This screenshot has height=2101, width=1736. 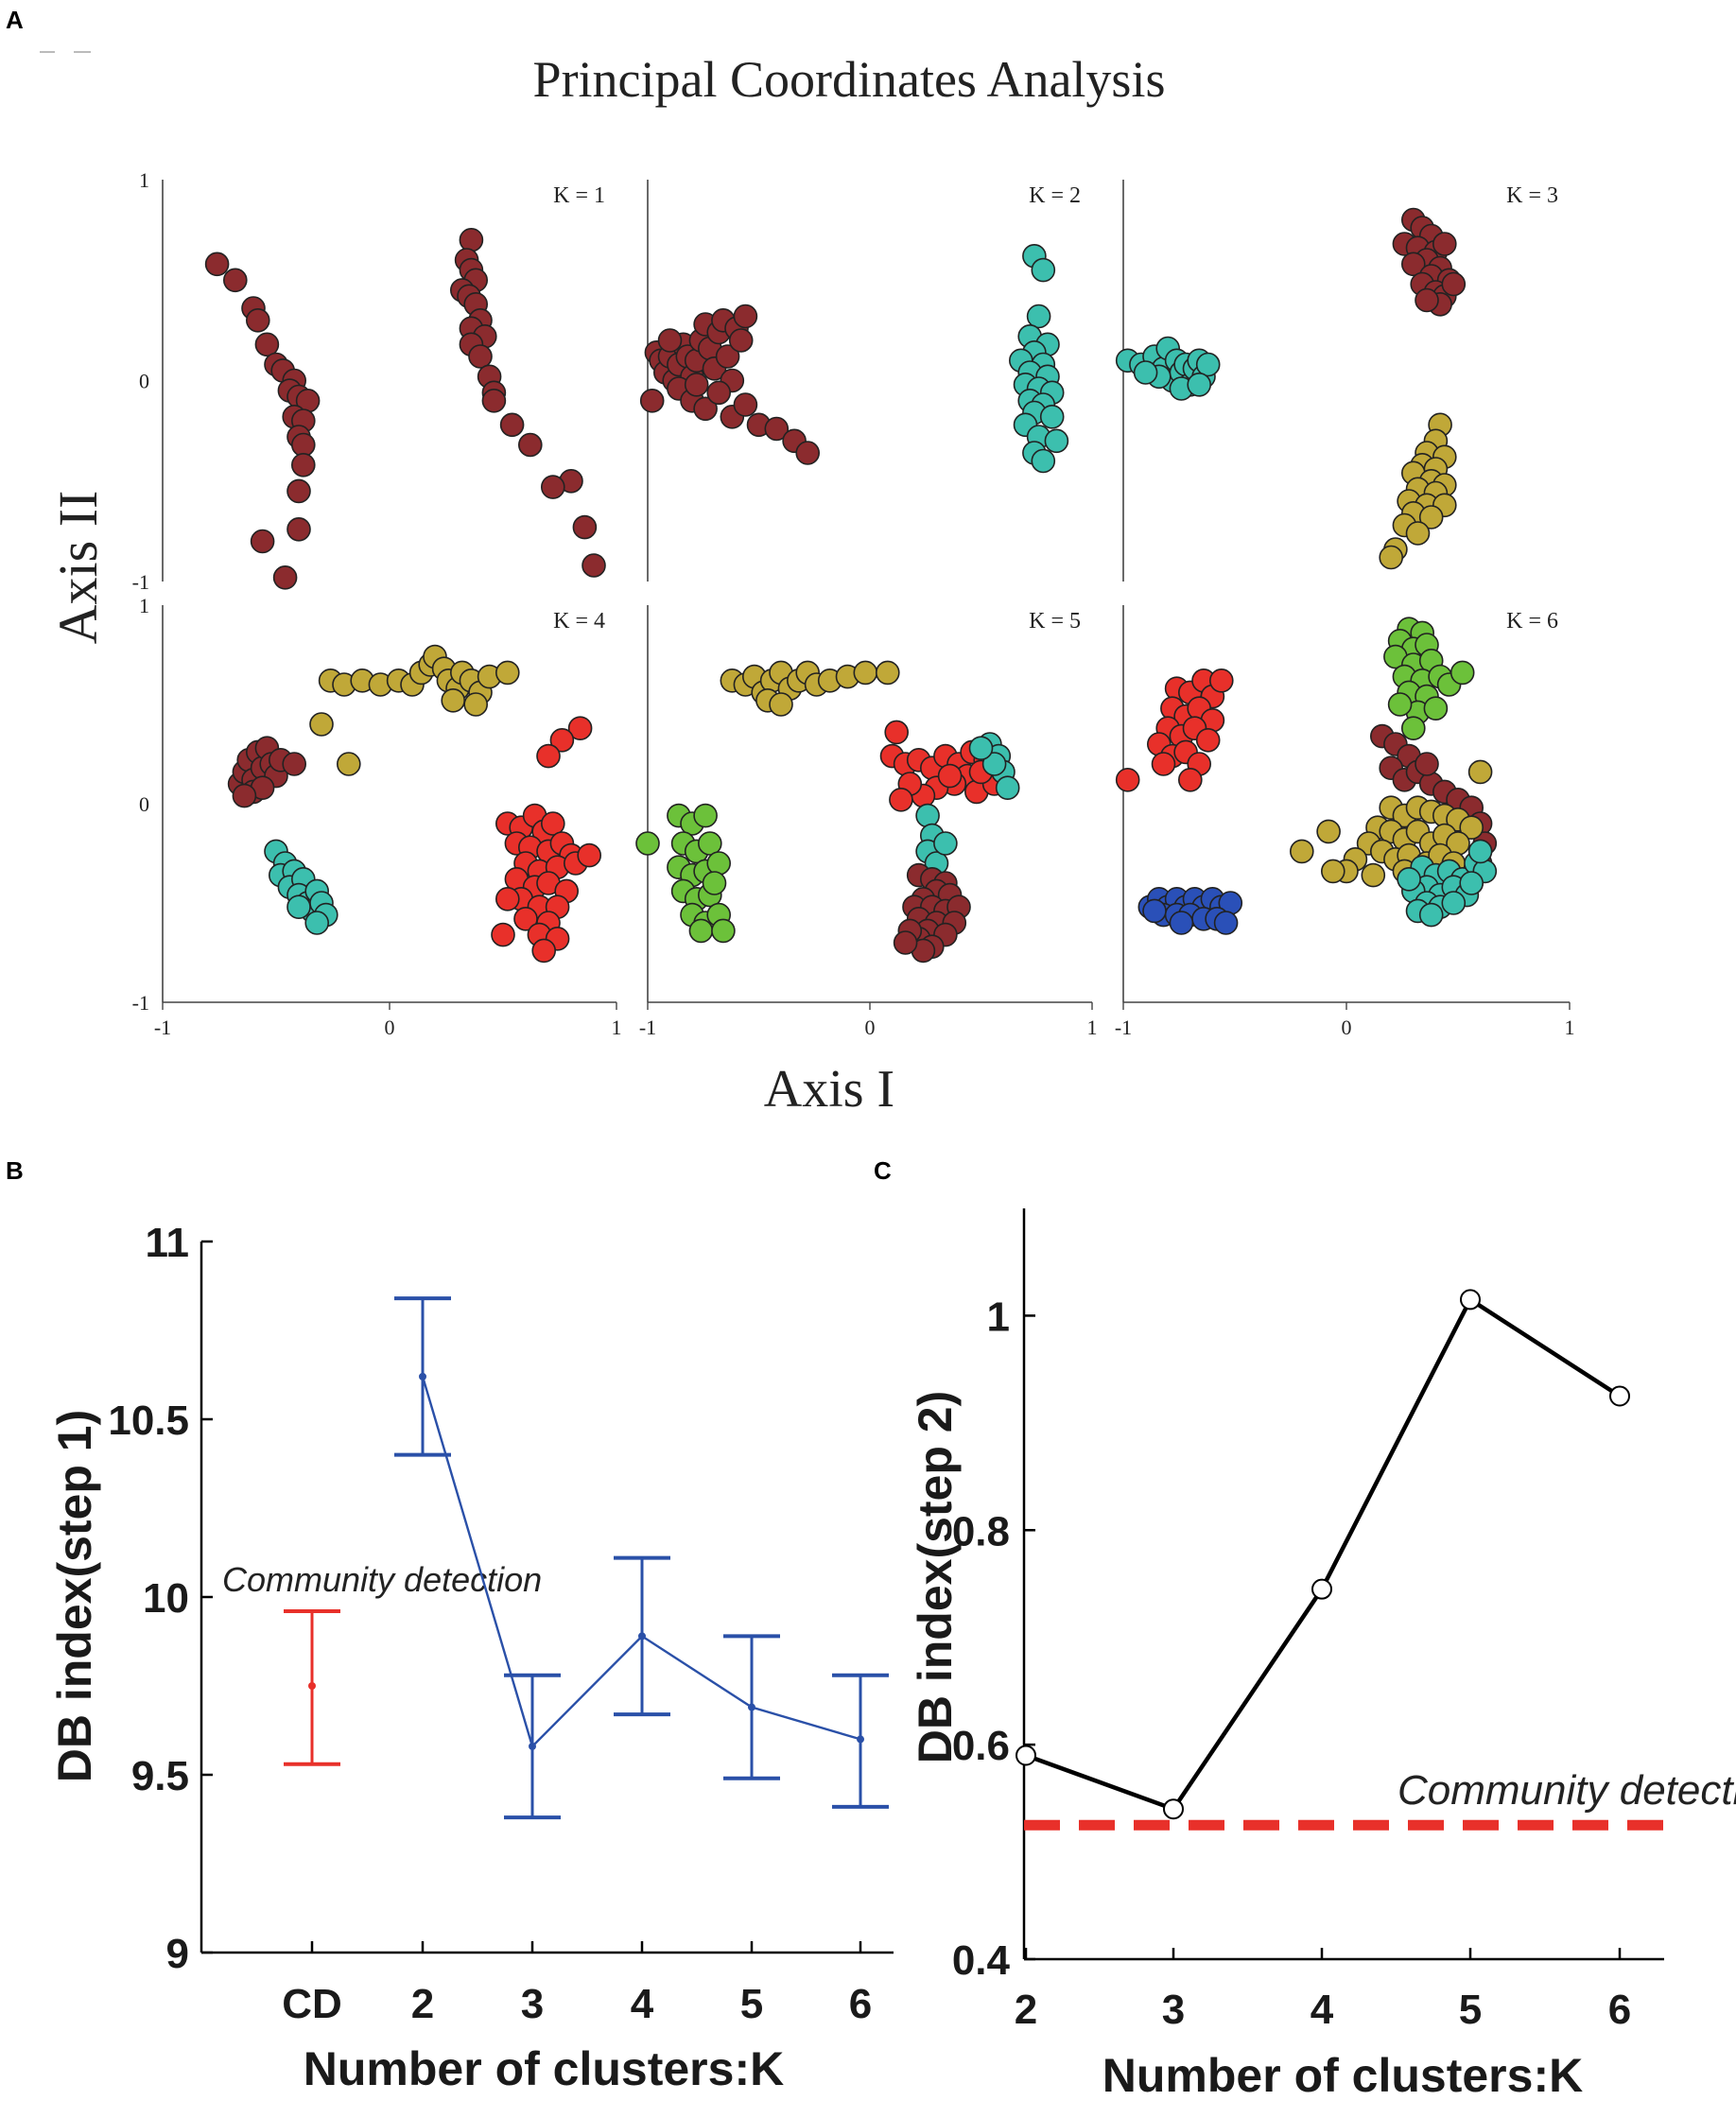 I want to click on b-x-tick-label: 2, so click(x=422, y=2004).